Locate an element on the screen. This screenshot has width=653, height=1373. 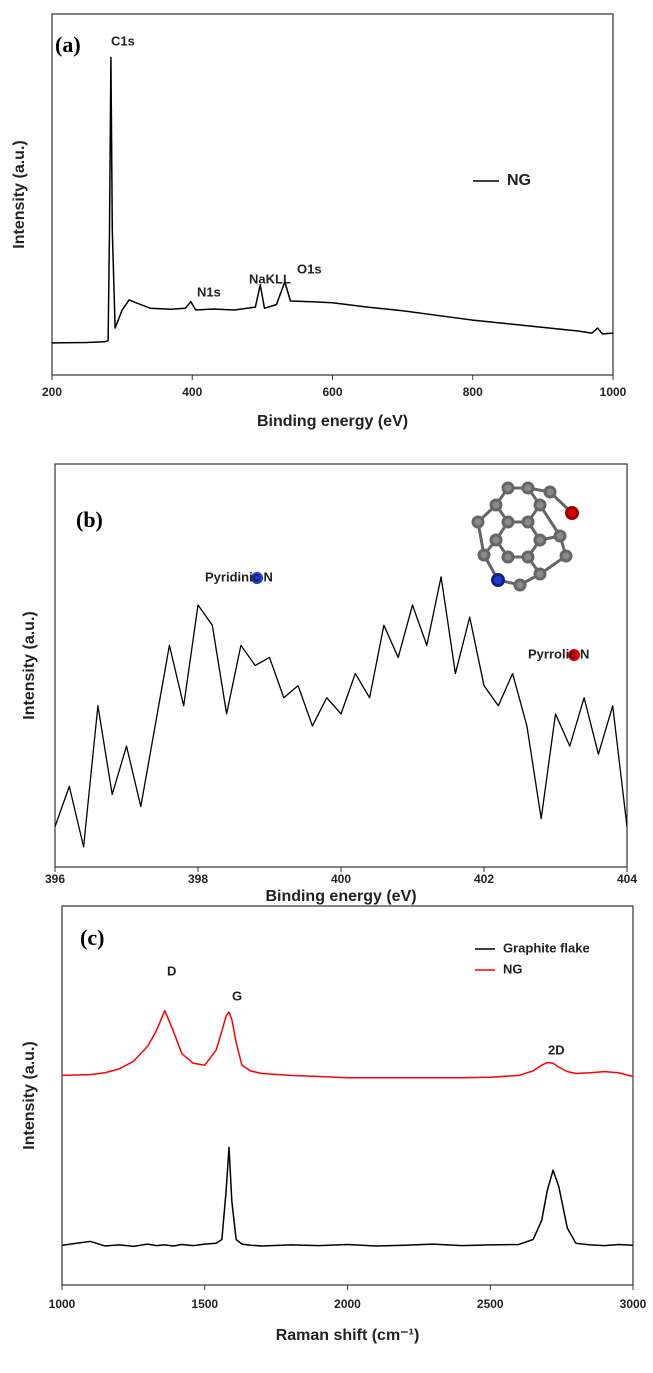
x-tick-label: 396 is located at coordinates (55, 879).